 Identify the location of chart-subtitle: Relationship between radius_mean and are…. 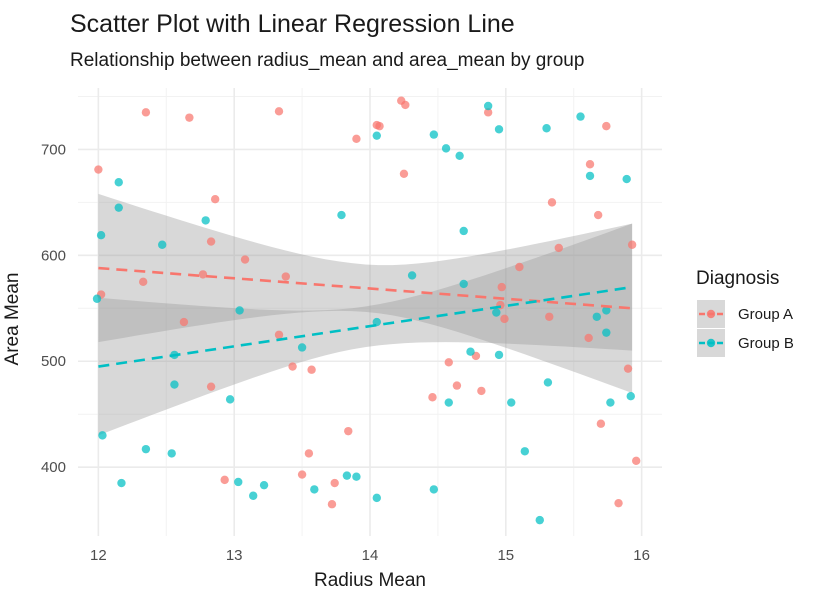
(327, 60).